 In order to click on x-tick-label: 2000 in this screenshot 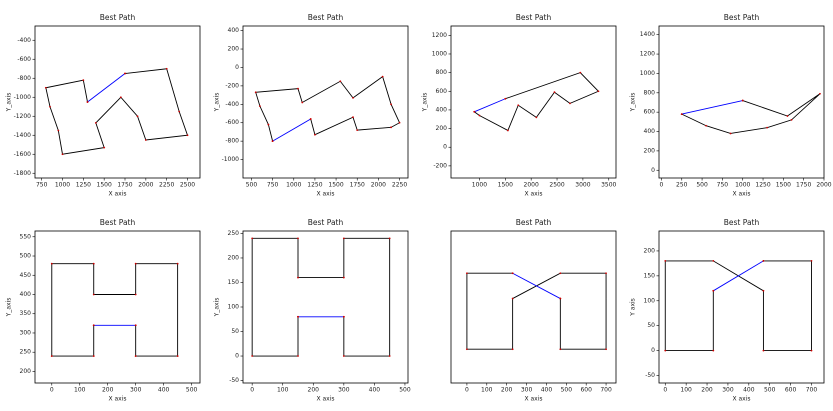, I will do `click(145, 185)`.